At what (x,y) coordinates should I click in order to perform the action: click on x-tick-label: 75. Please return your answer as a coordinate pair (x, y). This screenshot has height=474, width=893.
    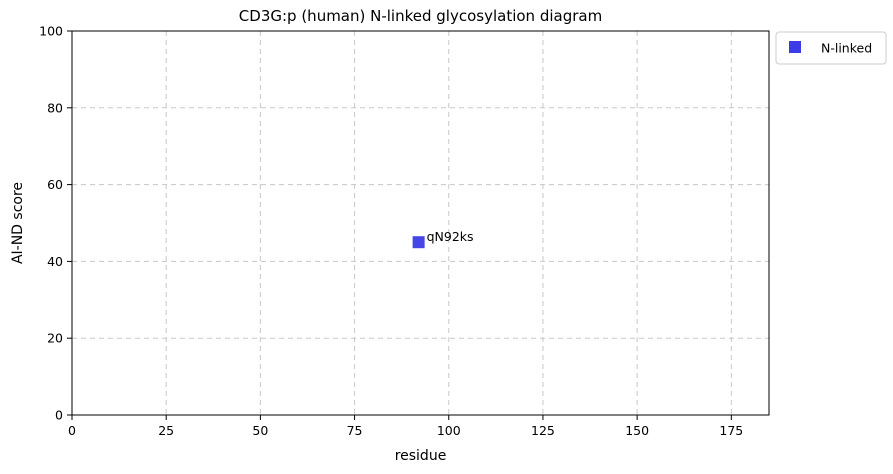
    Looking at the image, I should click on (355, 430).